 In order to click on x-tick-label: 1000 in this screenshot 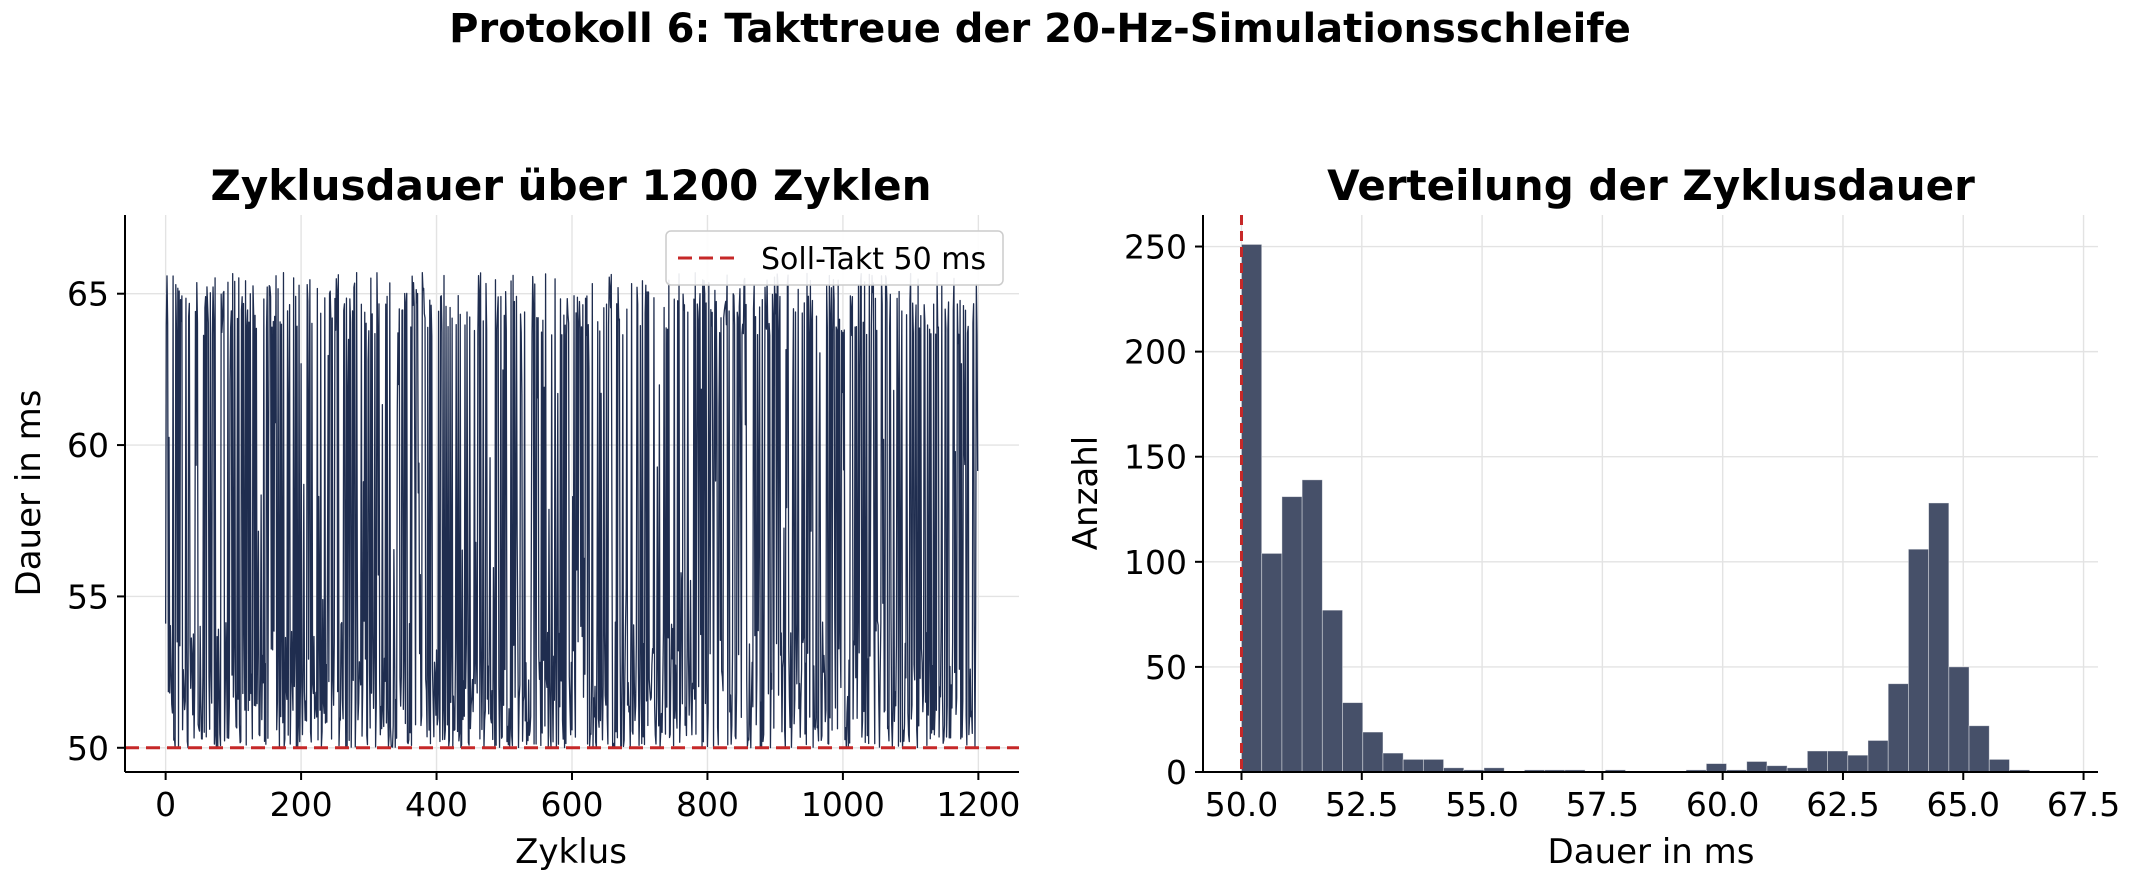, I will do `click(843, 804)`.